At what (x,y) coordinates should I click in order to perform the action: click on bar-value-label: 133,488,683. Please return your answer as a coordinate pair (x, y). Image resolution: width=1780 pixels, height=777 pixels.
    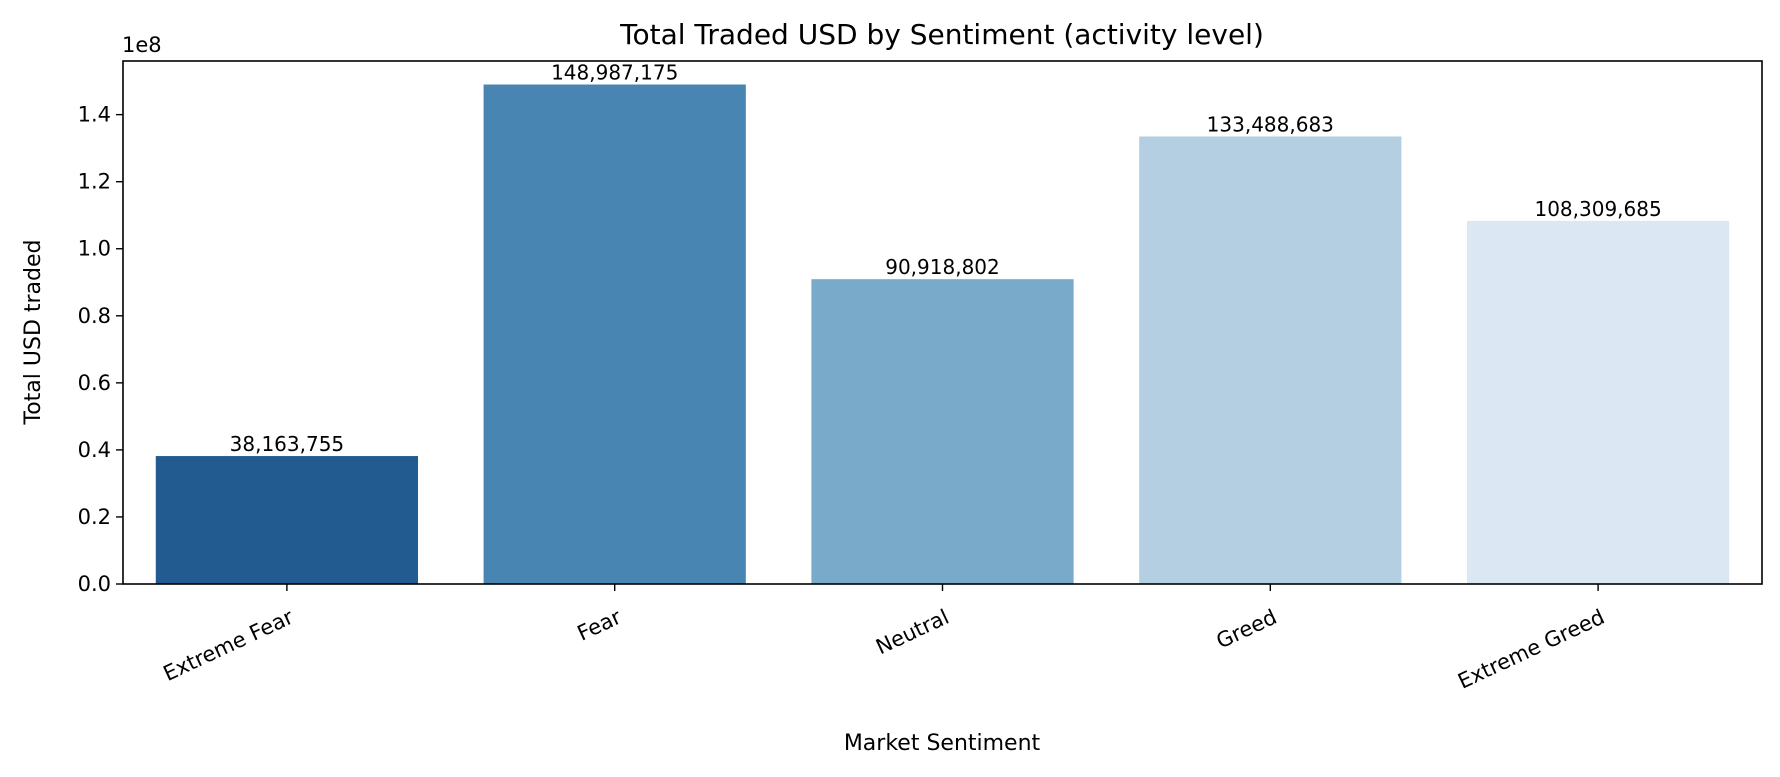
    Looking at the image, I should click on (1270, 124).